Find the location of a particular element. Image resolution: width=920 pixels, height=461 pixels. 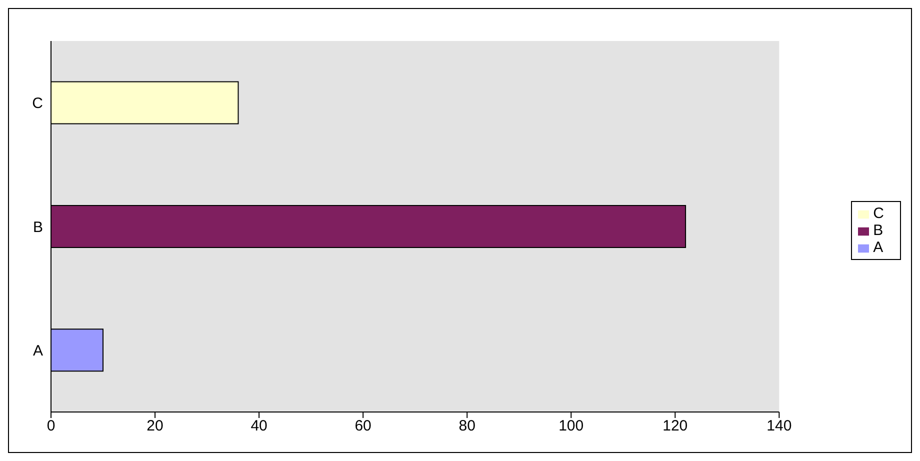

y-tick-label: A is located at coordinates (37, 351).